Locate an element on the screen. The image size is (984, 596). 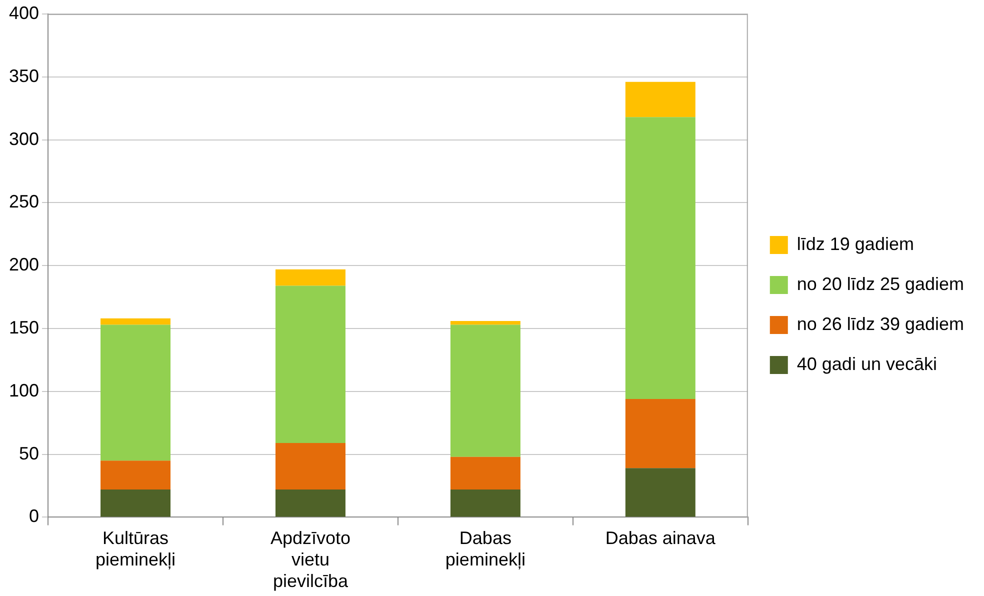
y-tick-label: 50 is located at coordinates (29, 453).